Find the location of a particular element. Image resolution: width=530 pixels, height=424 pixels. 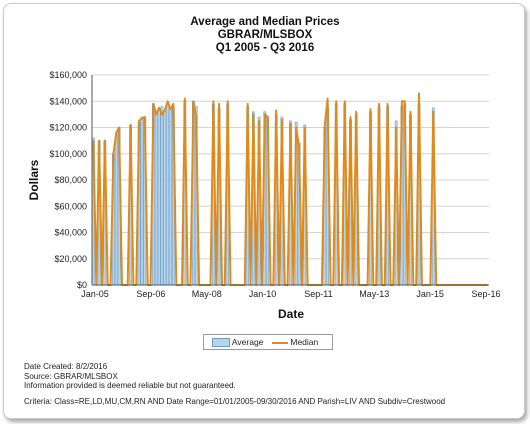

y-tick-label: $0 is located at coordinates (82, 285).